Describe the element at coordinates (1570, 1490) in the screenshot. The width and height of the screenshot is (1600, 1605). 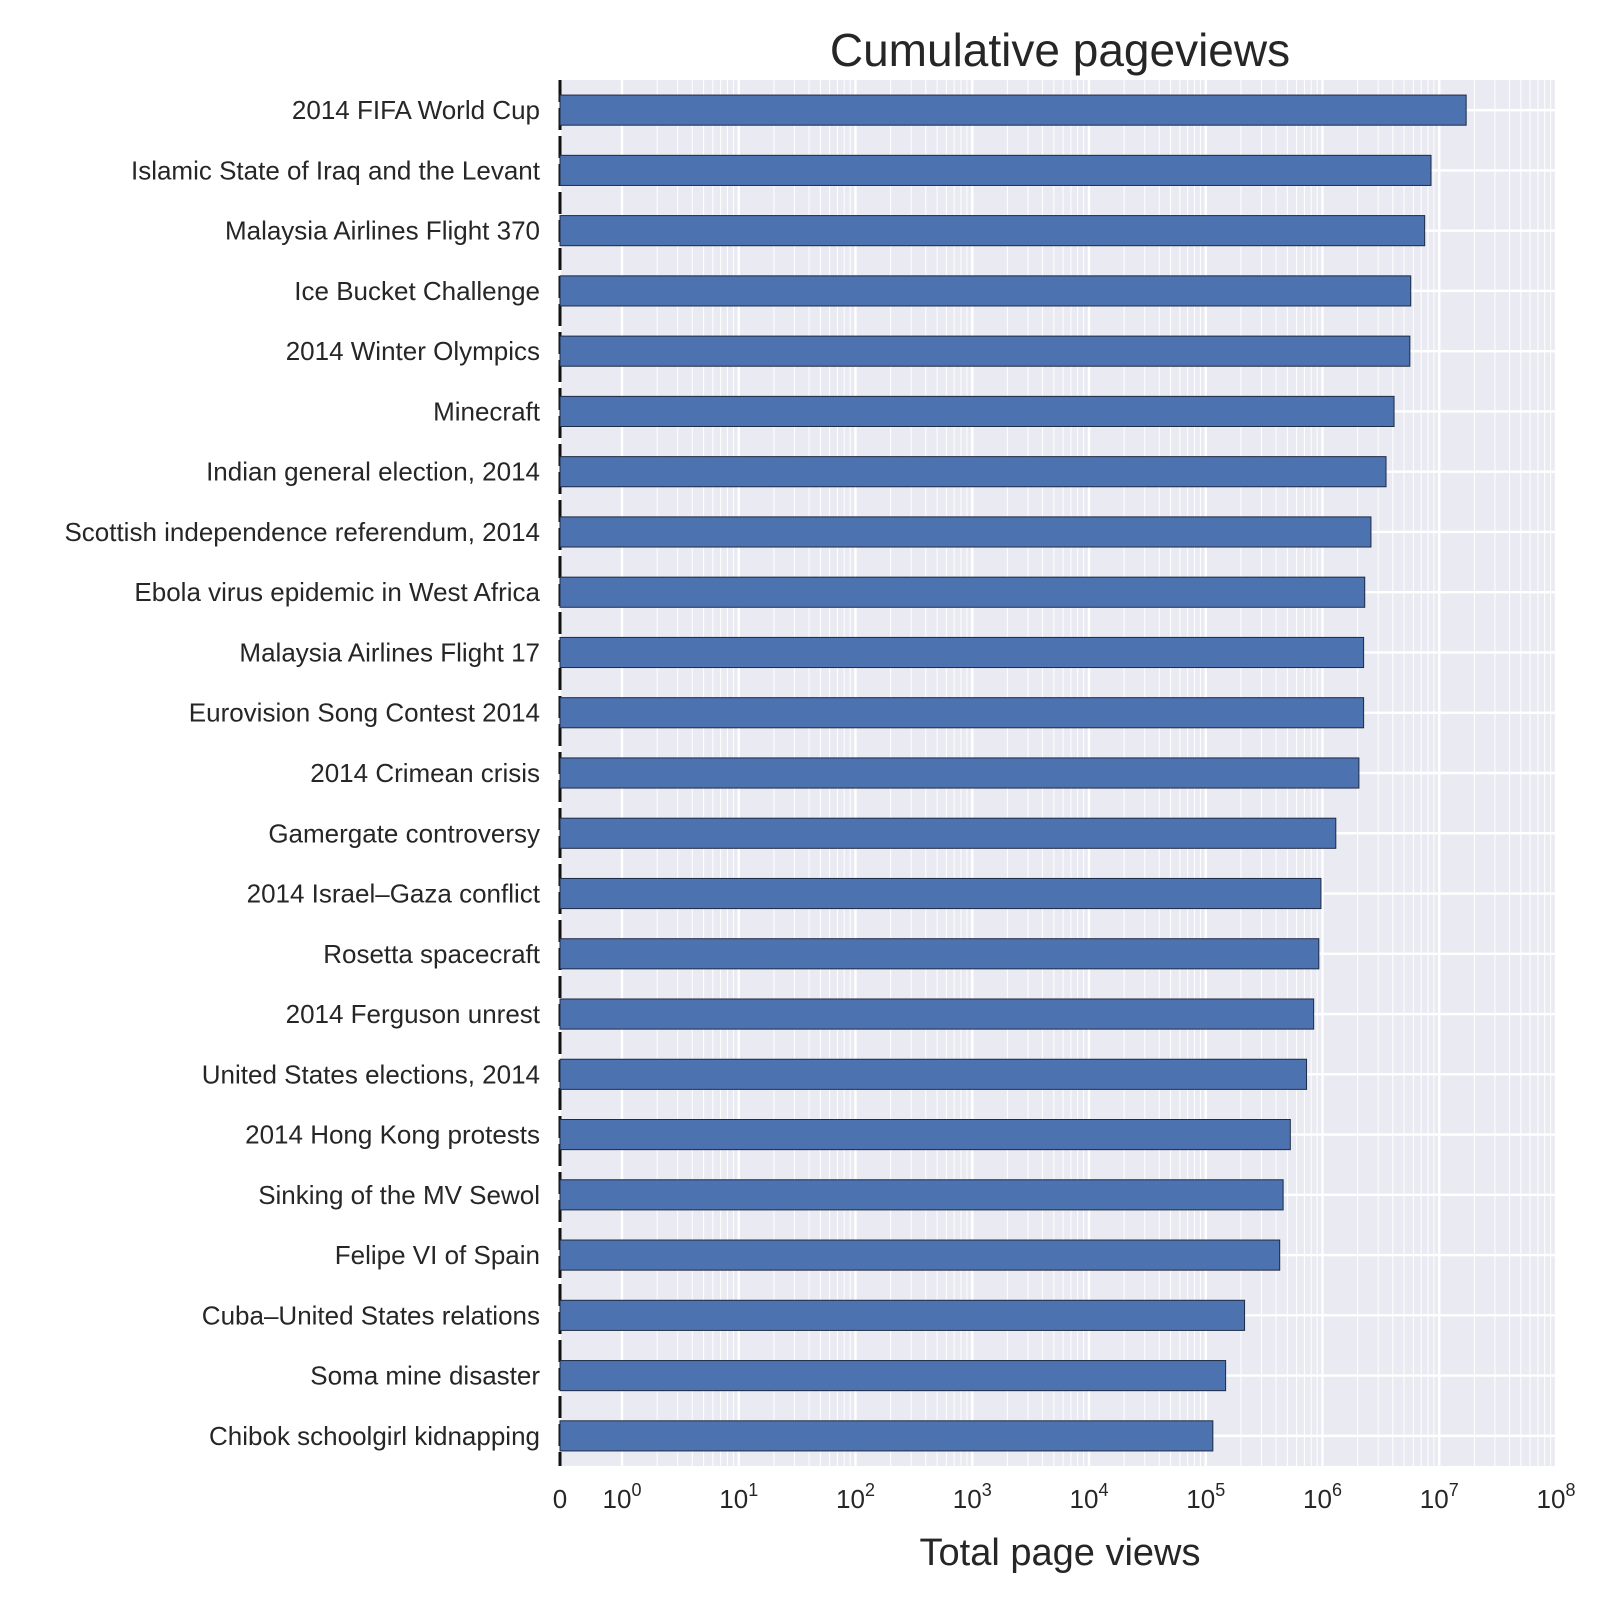
I see `x-tick-exponent: 8` at that location.